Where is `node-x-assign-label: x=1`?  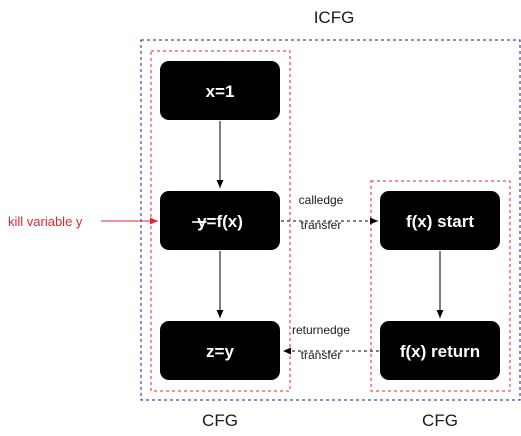
node-x-assign-label: x=1 is located at coordinates (220, 91).